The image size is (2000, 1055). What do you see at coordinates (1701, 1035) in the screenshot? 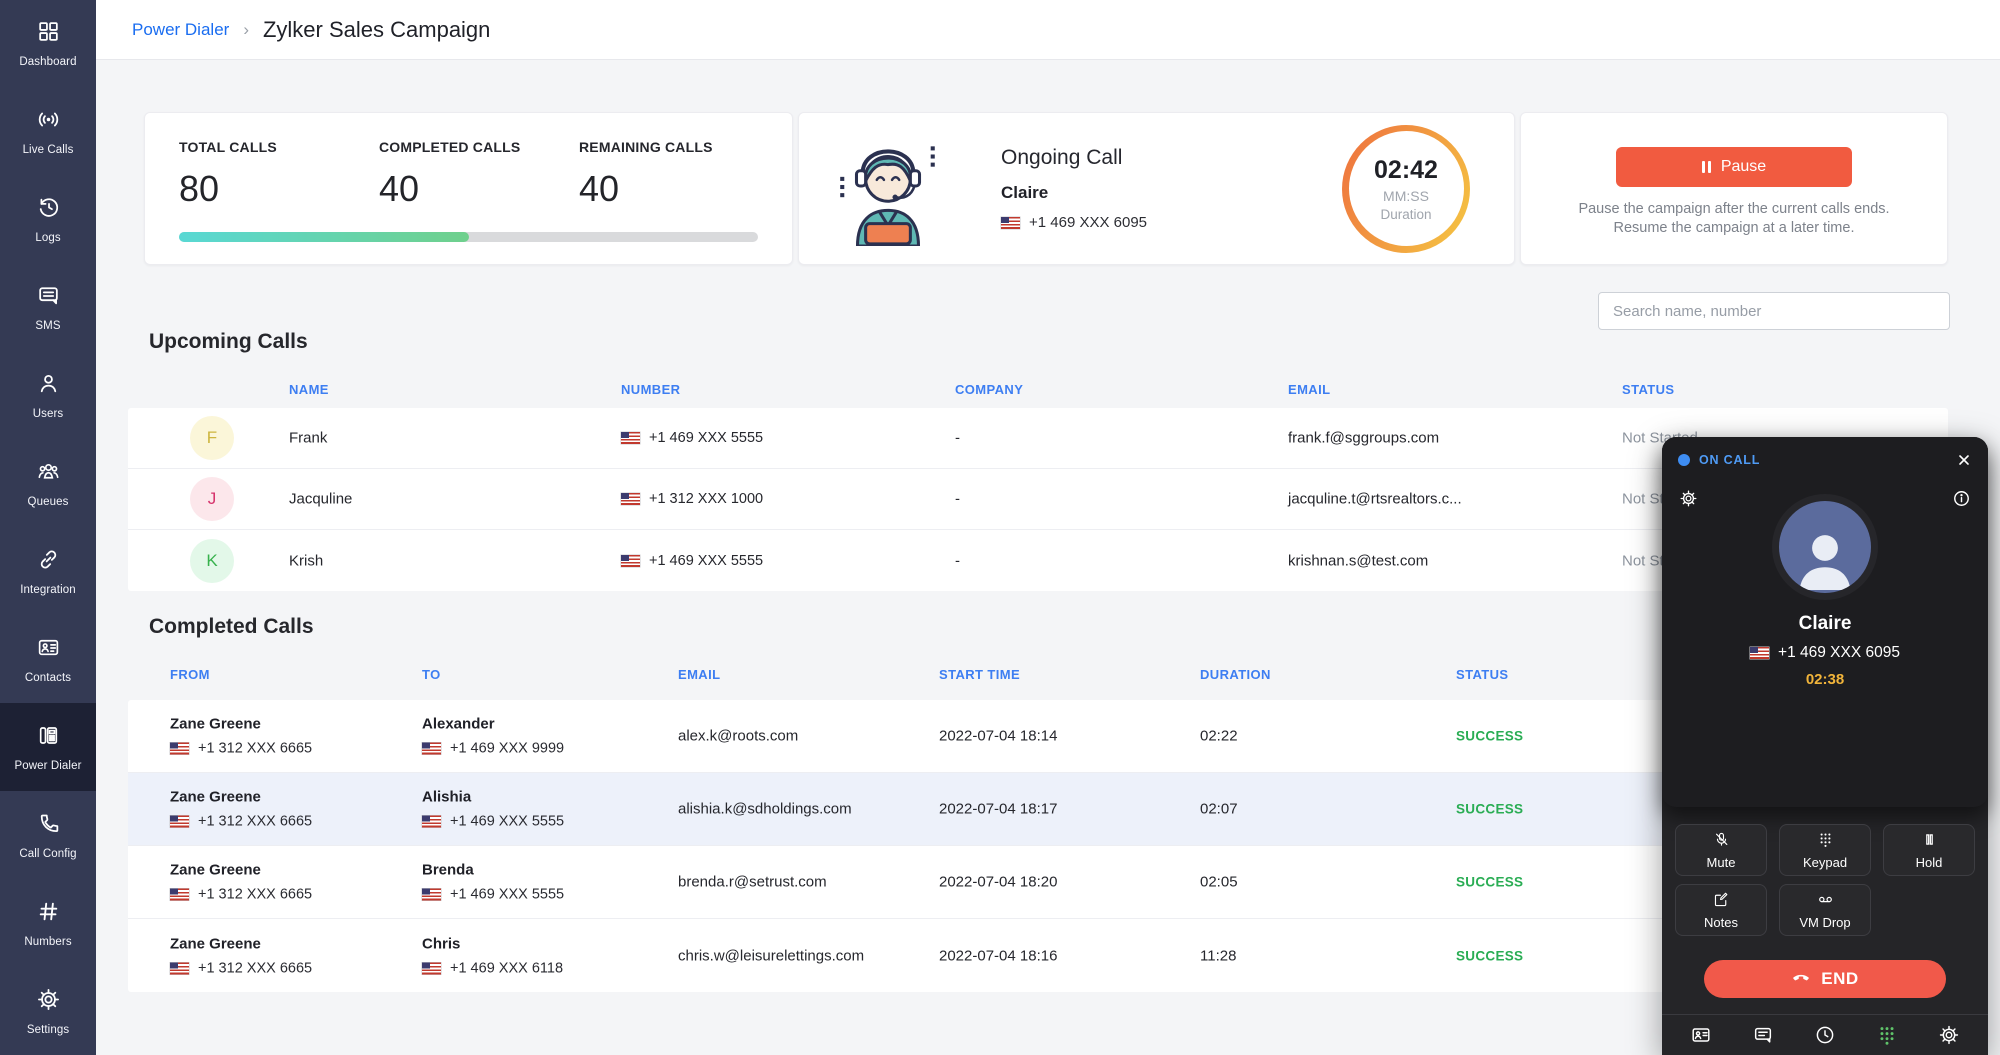
I see `contacts-tab-icon` at bounding box center [1701, 1035].